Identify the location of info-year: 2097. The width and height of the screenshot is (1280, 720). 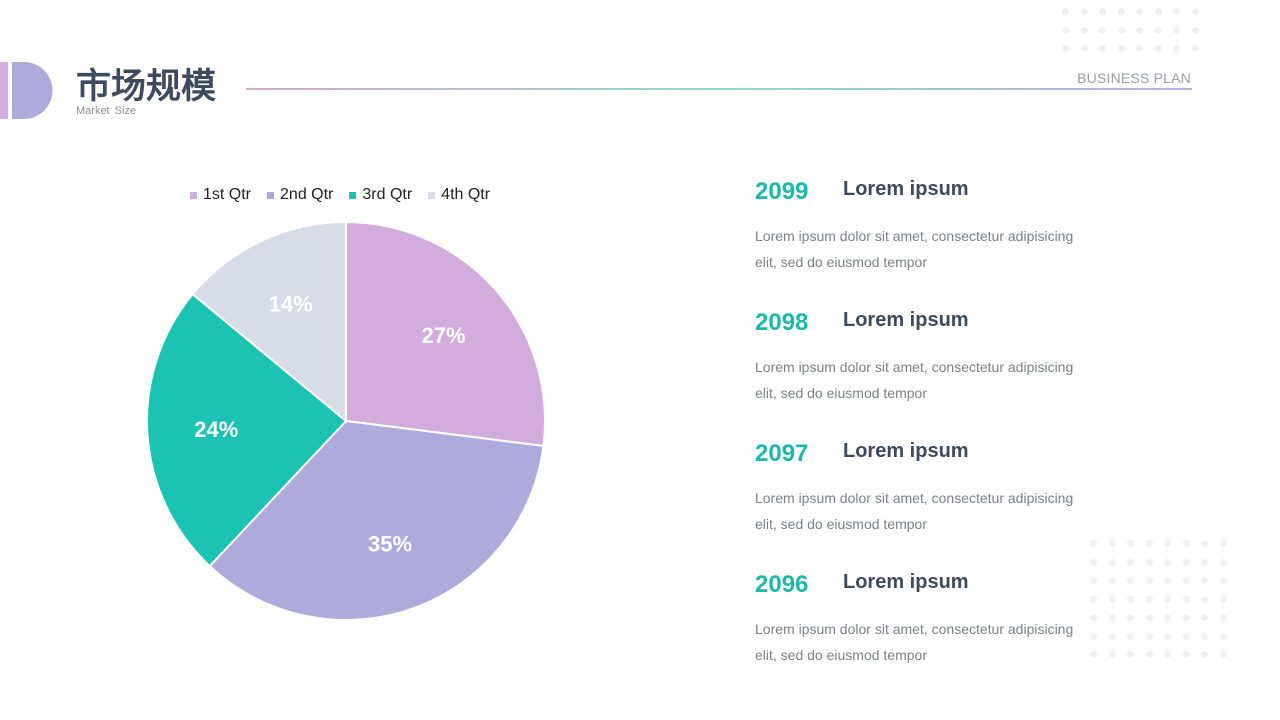
(782, 453).